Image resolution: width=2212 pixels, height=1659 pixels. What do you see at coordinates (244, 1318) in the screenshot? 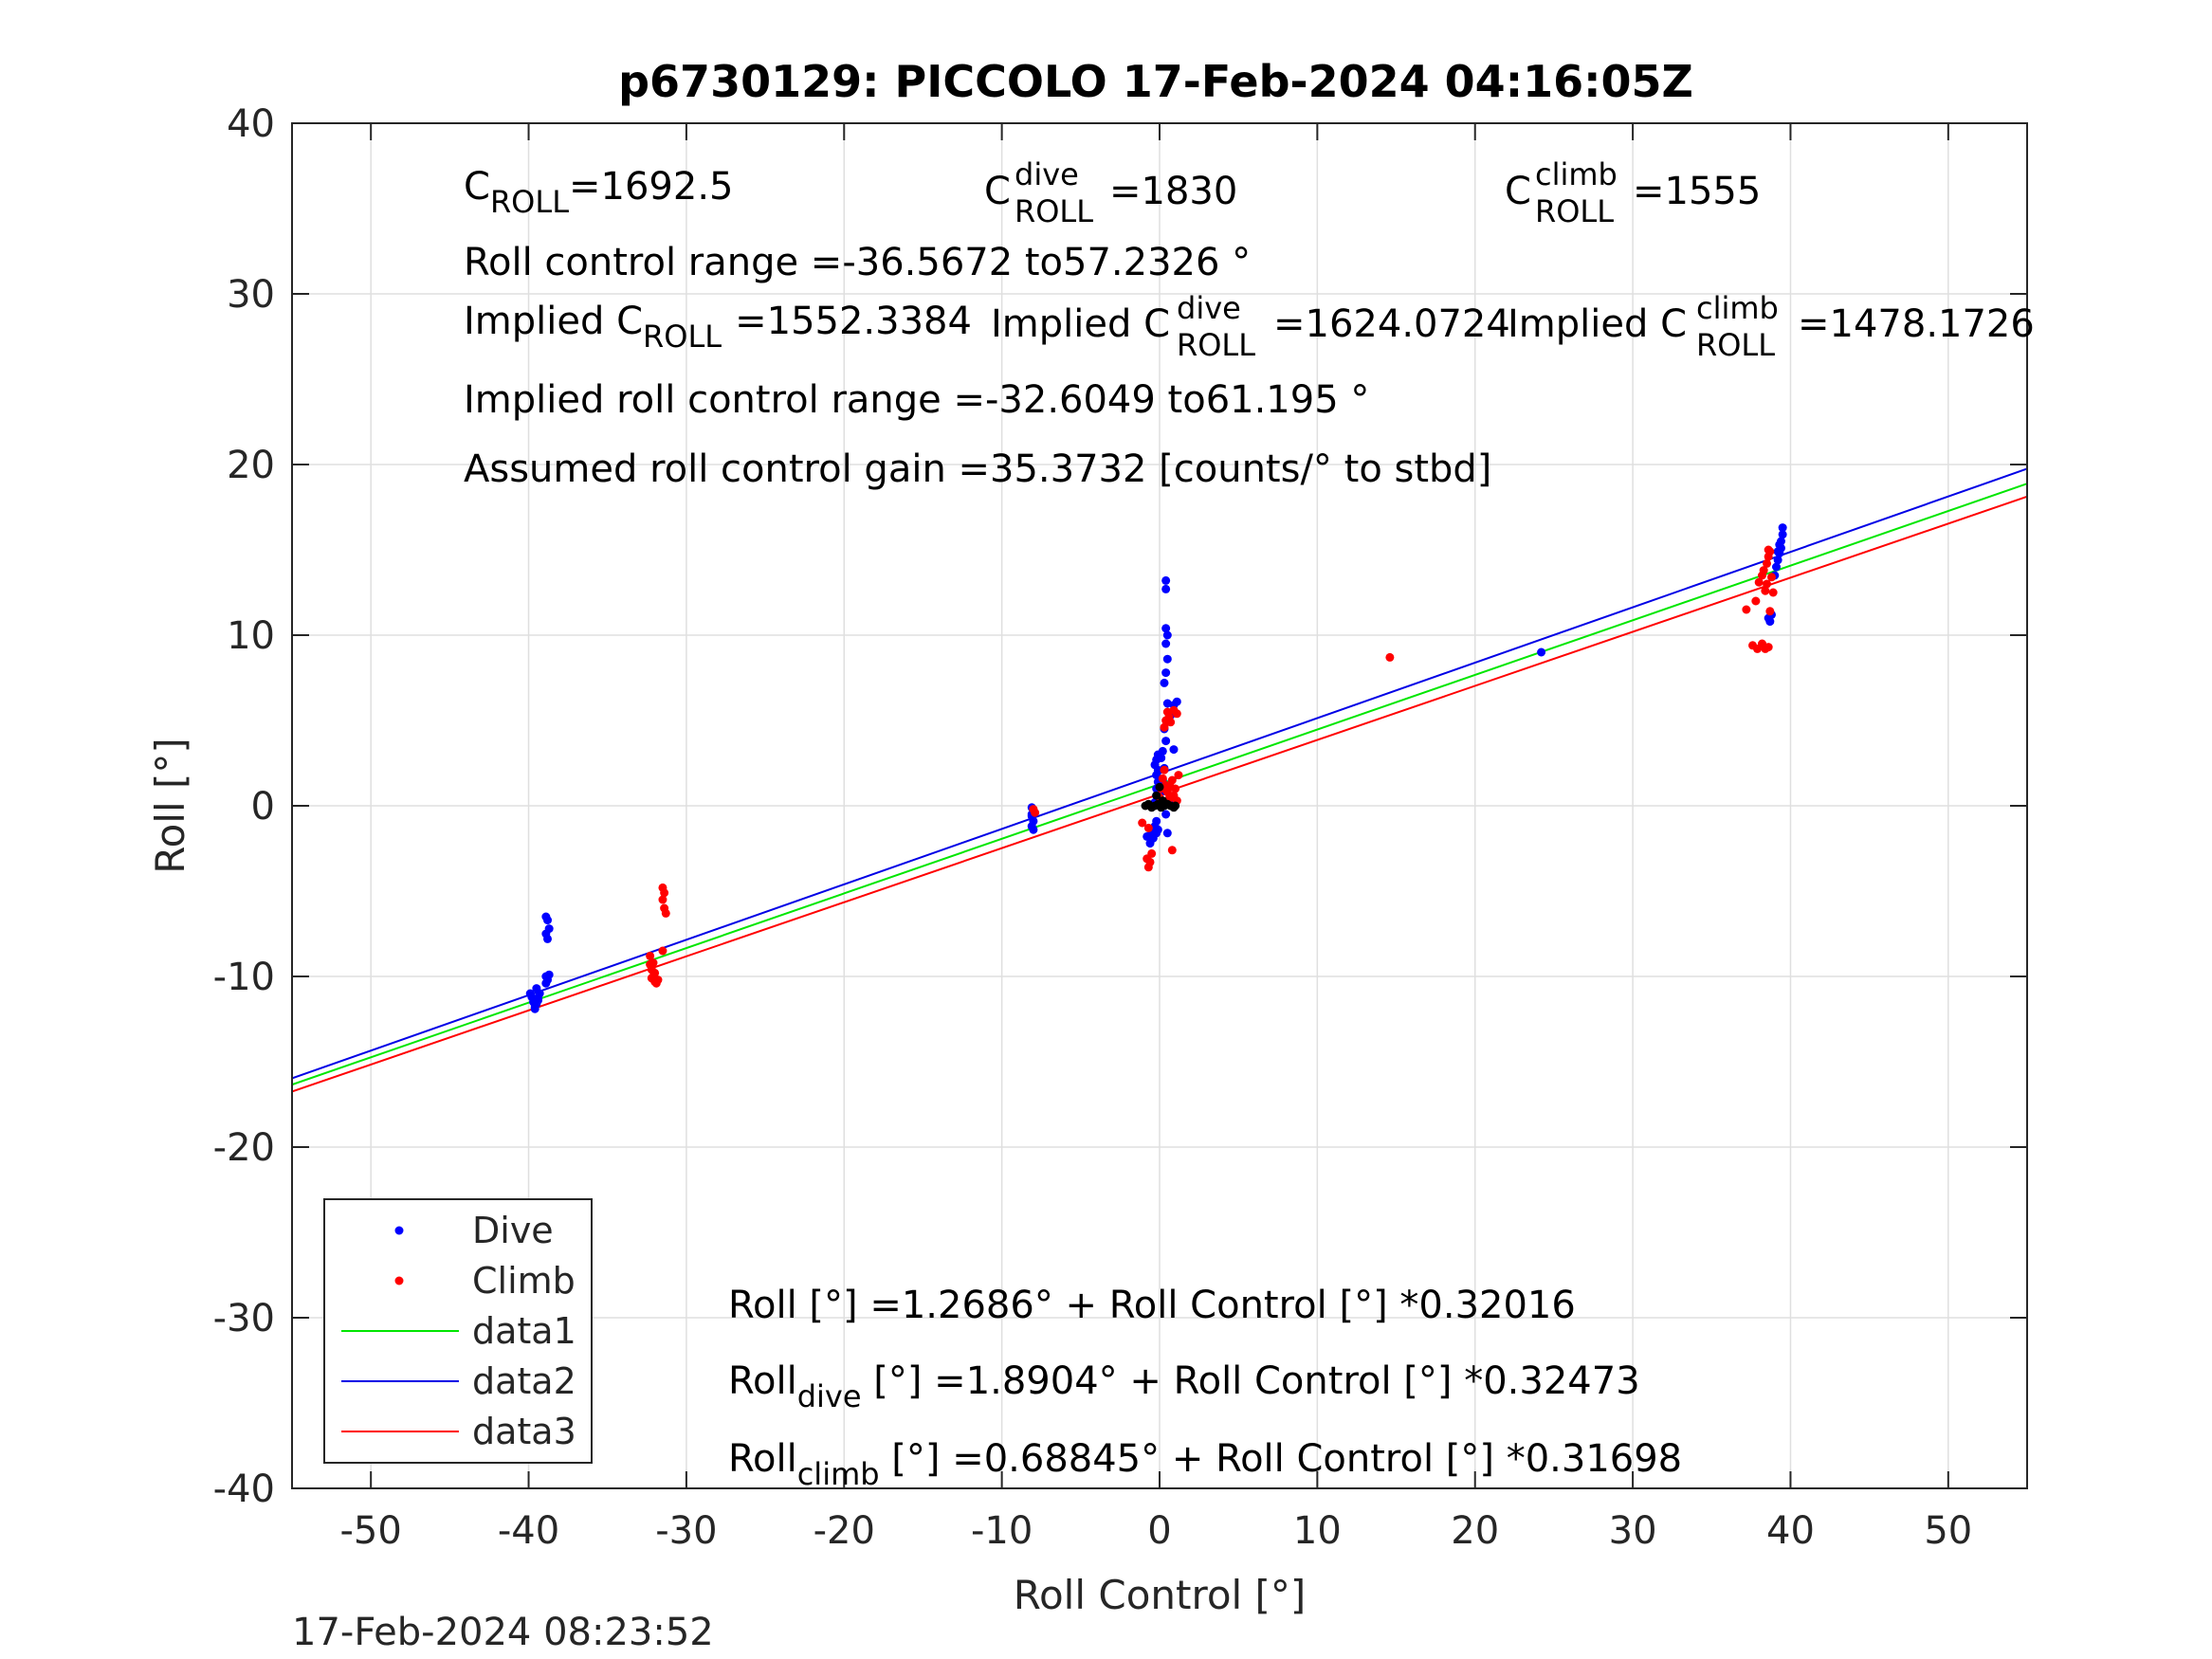
I see `y-tick-label: -30` at bounding box center [244, 1318].